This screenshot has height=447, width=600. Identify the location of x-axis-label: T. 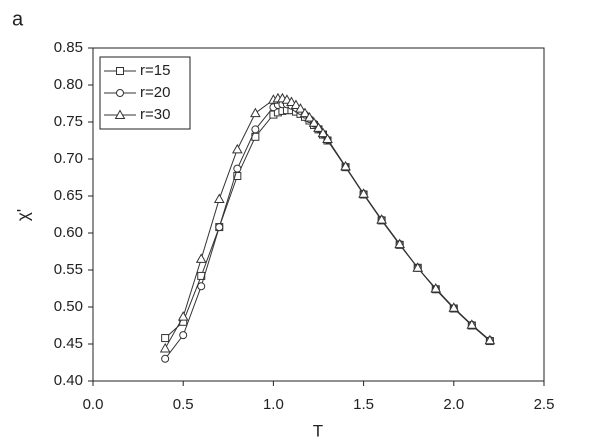
(318, 430).